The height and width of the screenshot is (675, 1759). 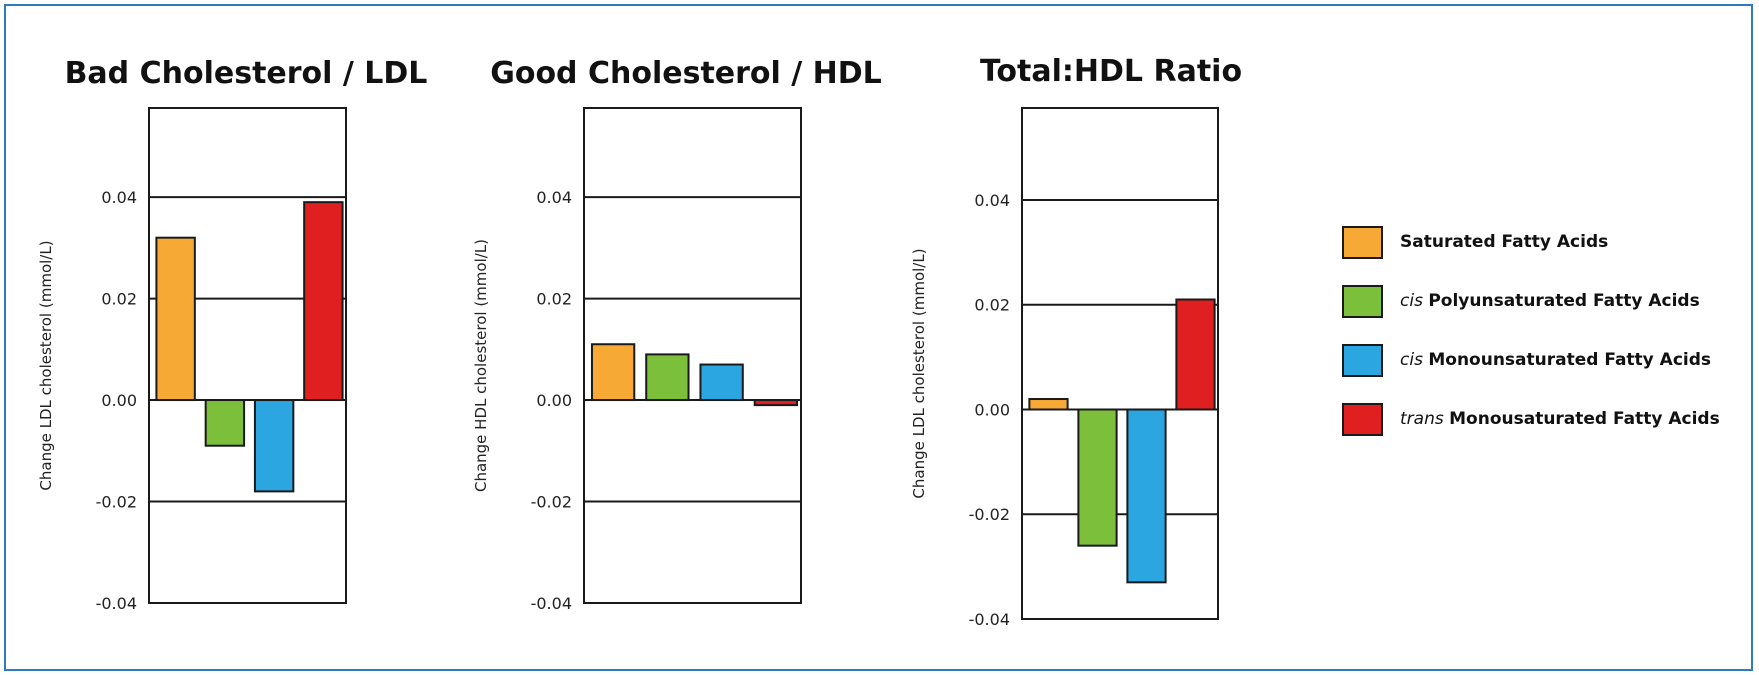 What do you see at coordinates (1362, 242) in the screenshot?
I see `legend-swatch-saturated` at bounding box center [1362, 242].